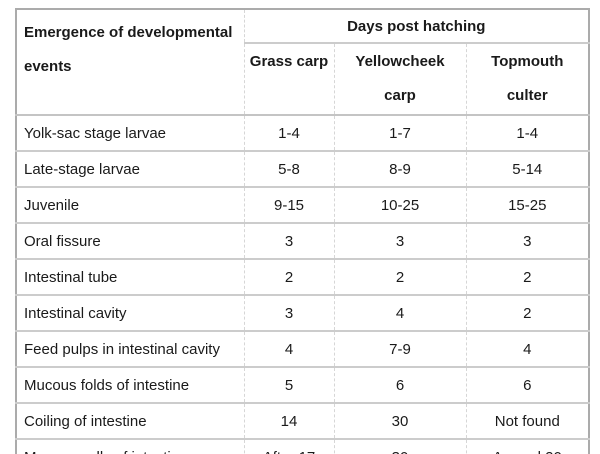  I want to click on value-cell: 14, so click(288, 421).